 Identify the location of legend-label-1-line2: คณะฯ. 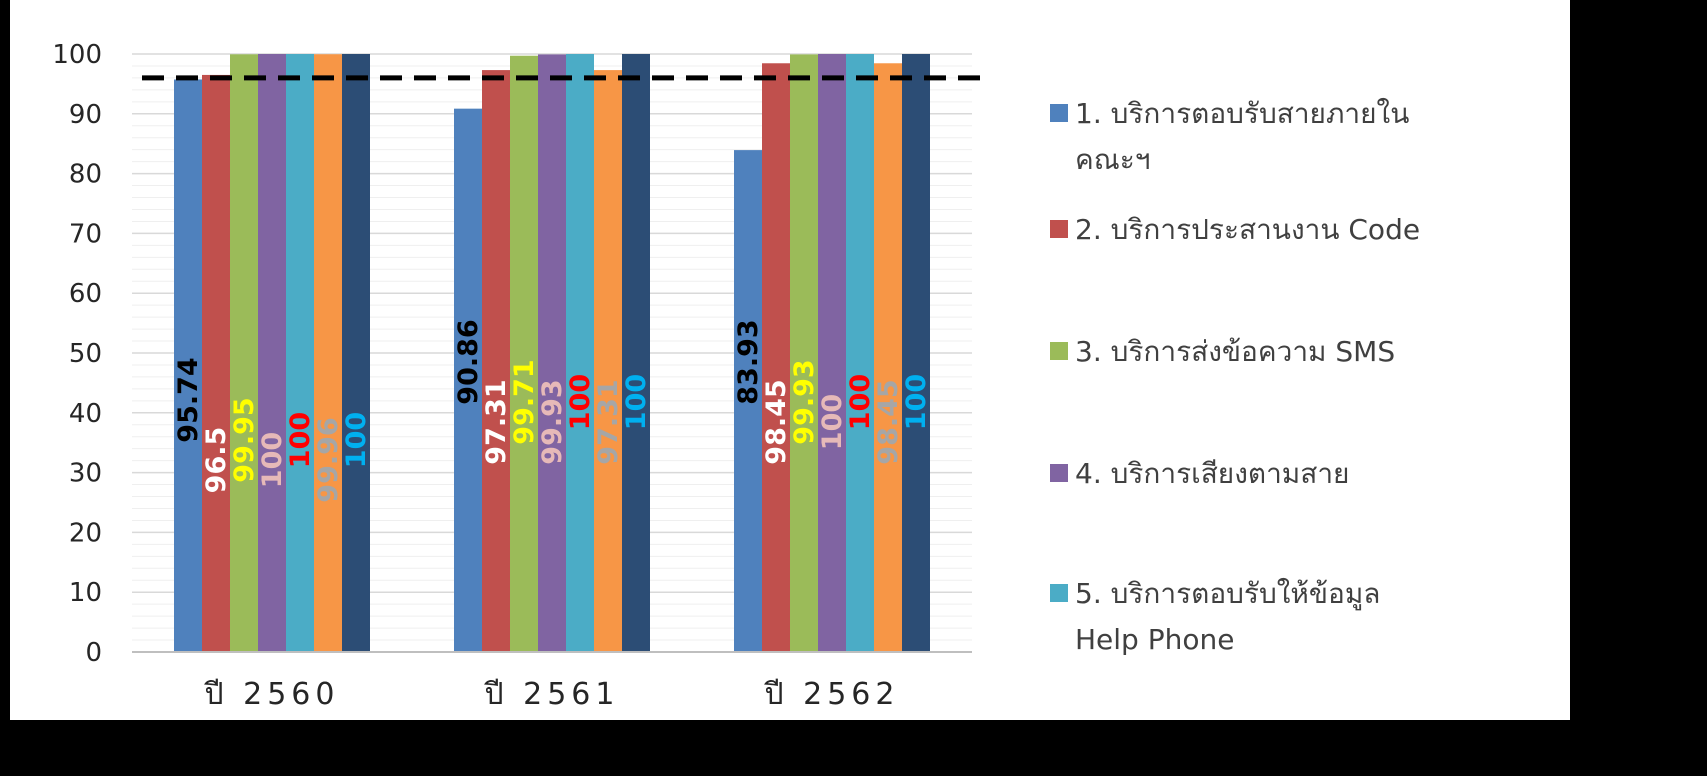
(1113, 159).